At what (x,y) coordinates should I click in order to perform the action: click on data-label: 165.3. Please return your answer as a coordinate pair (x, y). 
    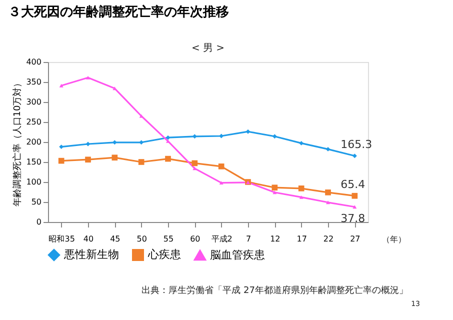
    Looking at the image, I should click on (356, 144).